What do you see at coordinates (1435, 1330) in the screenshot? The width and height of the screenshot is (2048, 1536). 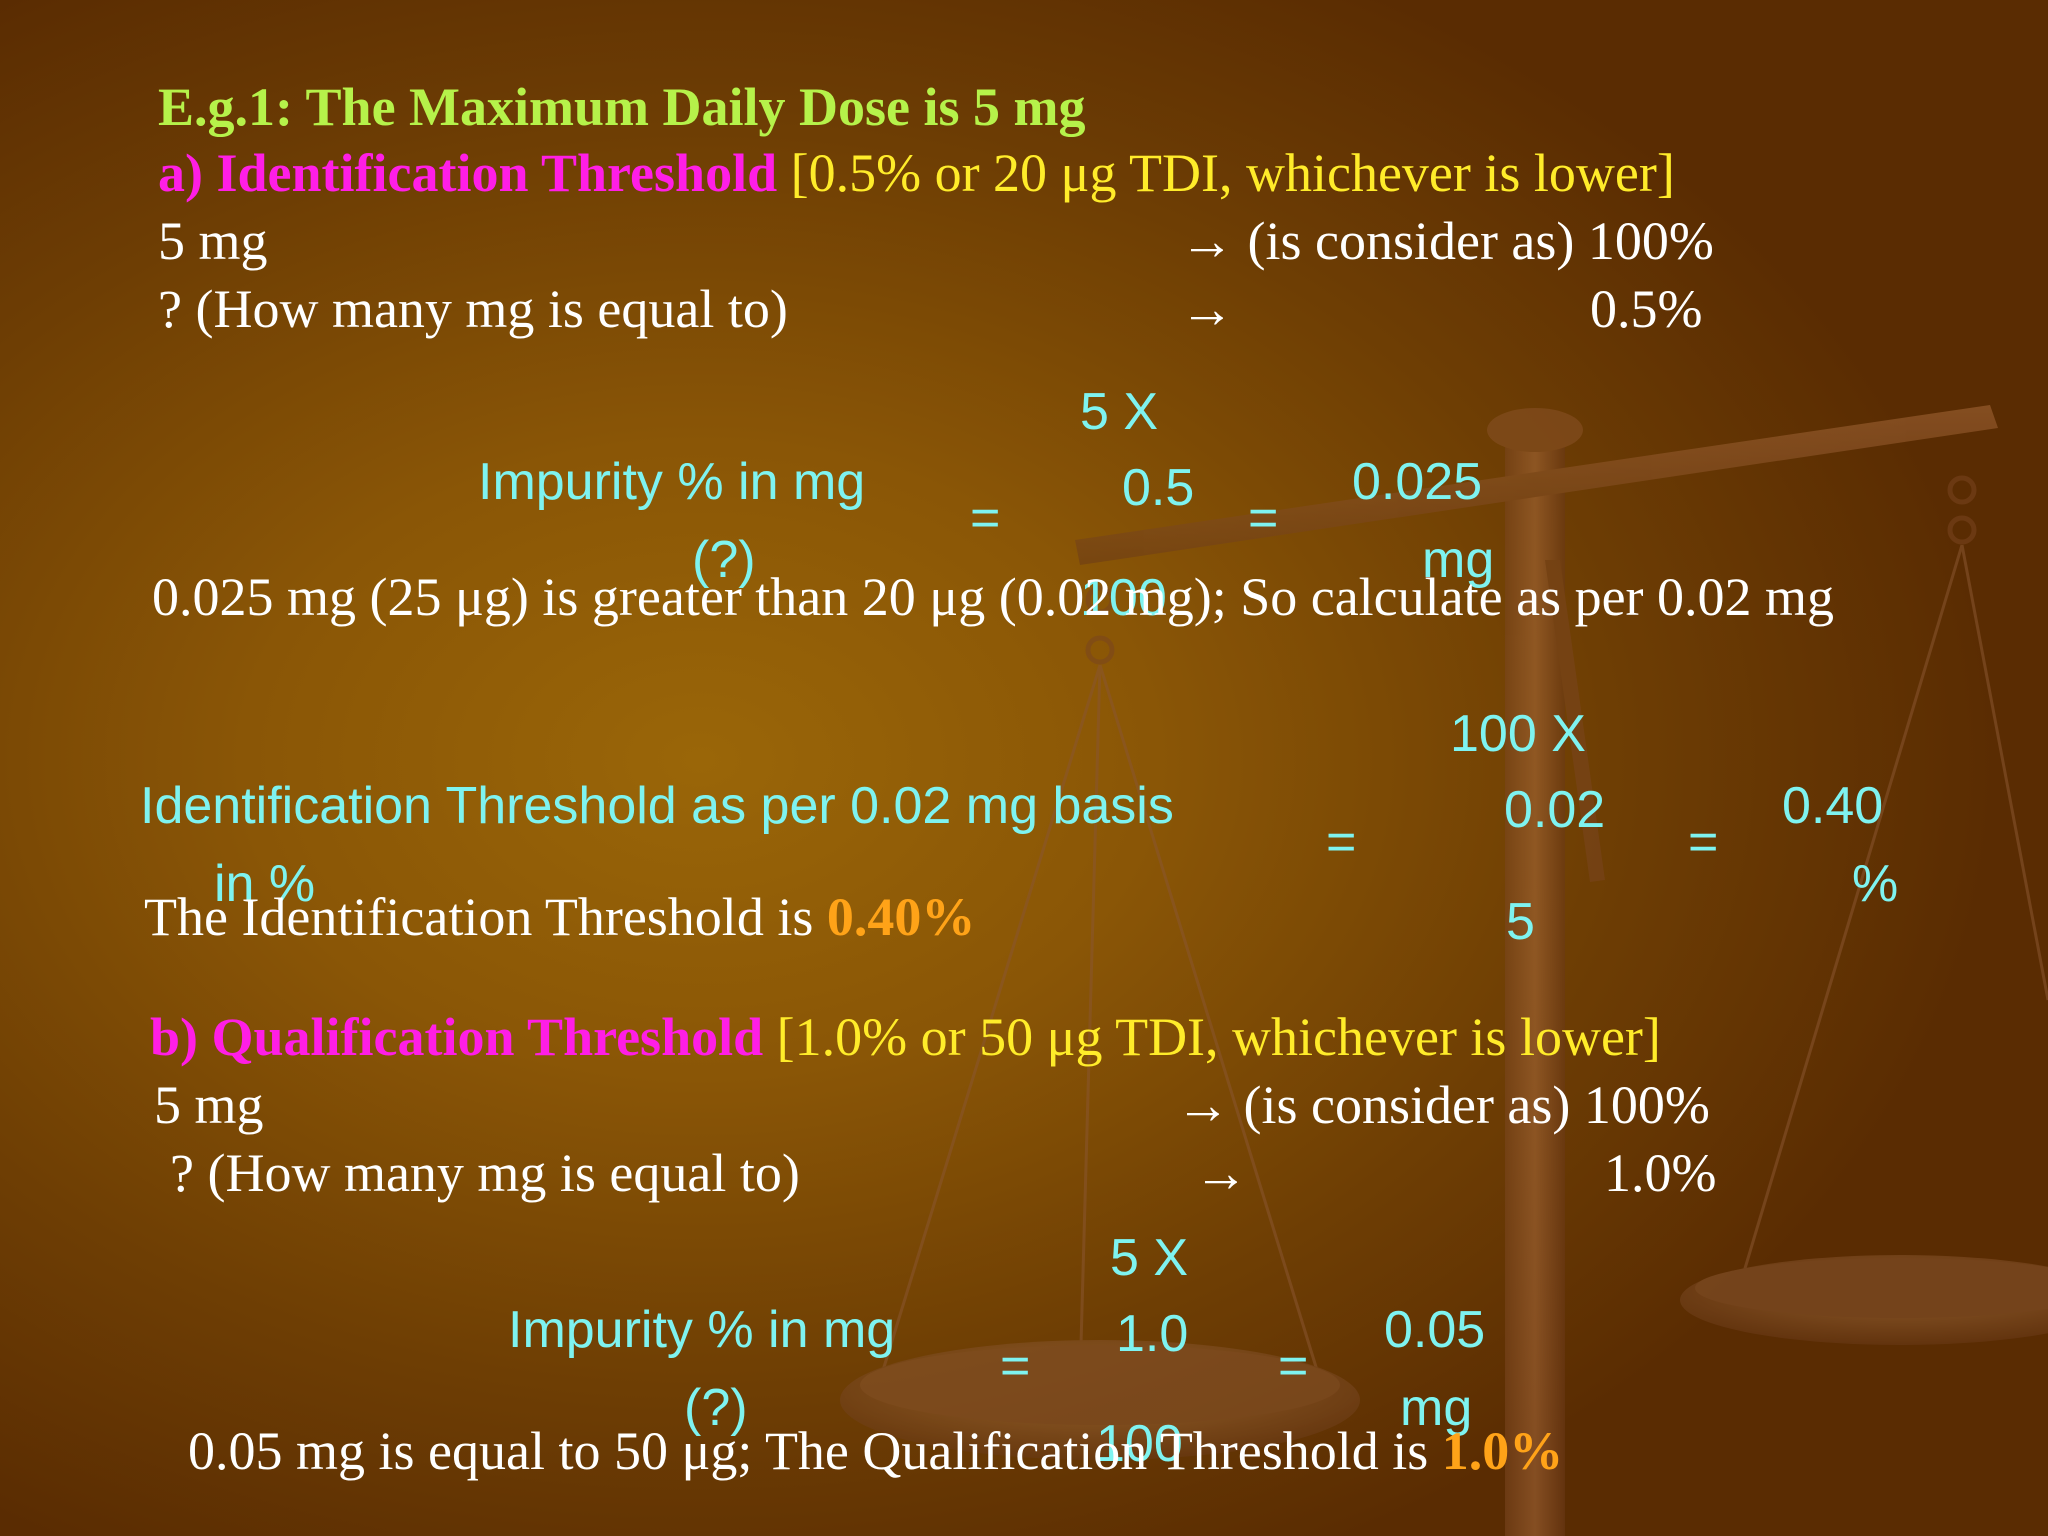 I see `formula-b-result-line1: 0.05` at bounding box center [1435, 1330].